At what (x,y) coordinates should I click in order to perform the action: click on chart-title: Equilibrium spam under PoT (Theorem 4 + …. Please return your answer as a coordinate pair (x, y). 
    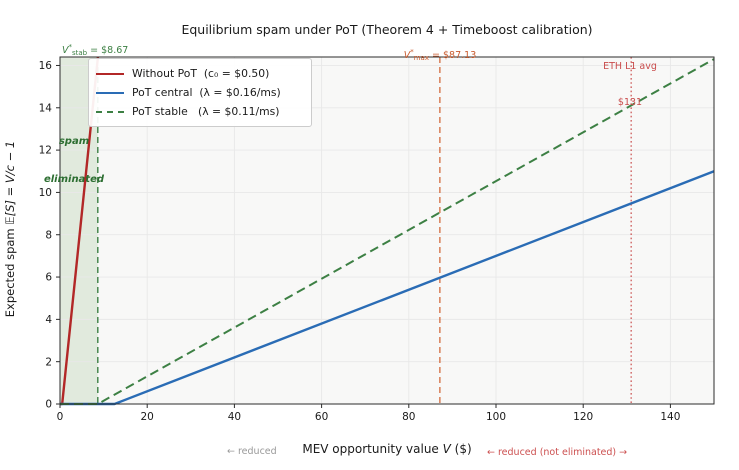
    Looking at the image, I should click on (387, 29).